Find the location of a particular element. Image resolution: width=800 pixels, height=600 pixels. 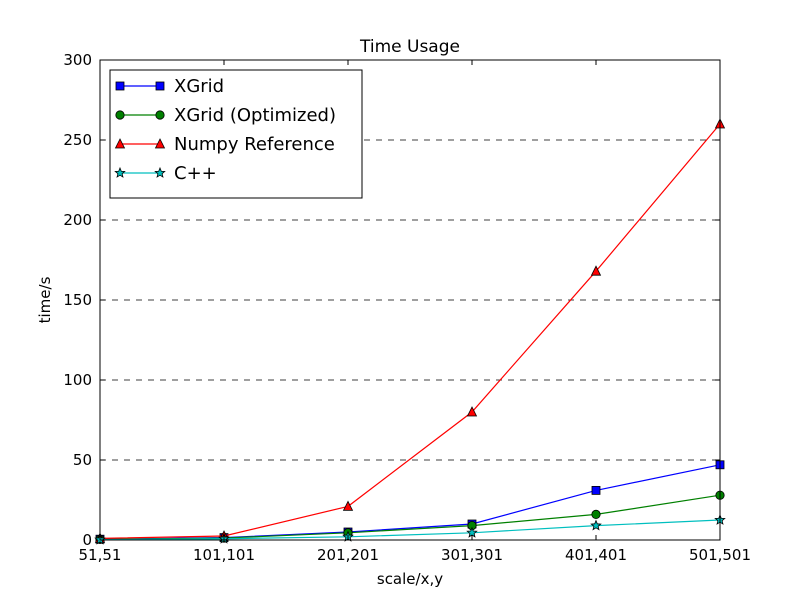

legend-label: XGrid (Optimized) is located at coordinates (255, 115).